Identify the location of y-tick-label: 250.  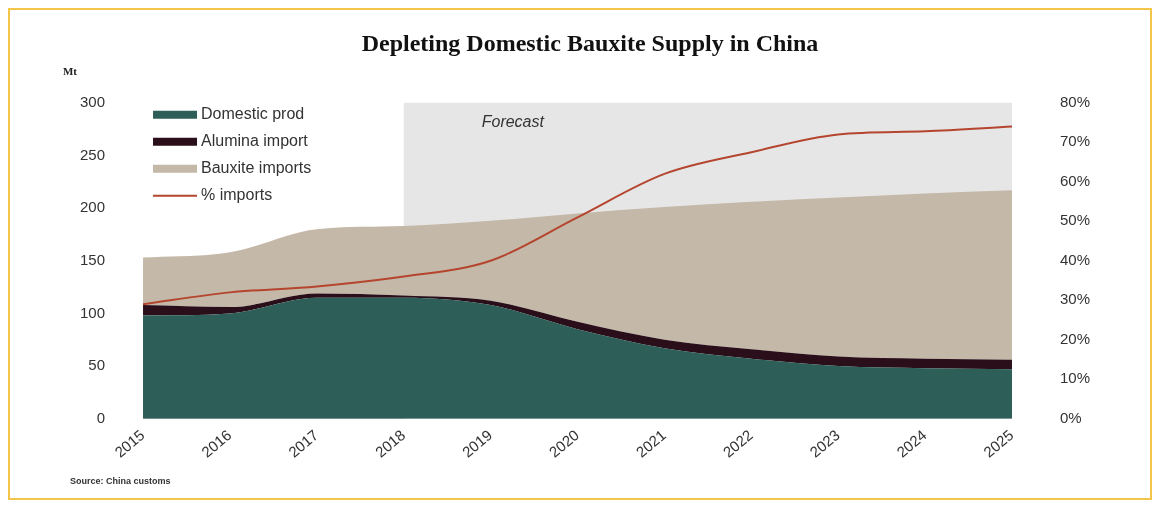
(93, 154).